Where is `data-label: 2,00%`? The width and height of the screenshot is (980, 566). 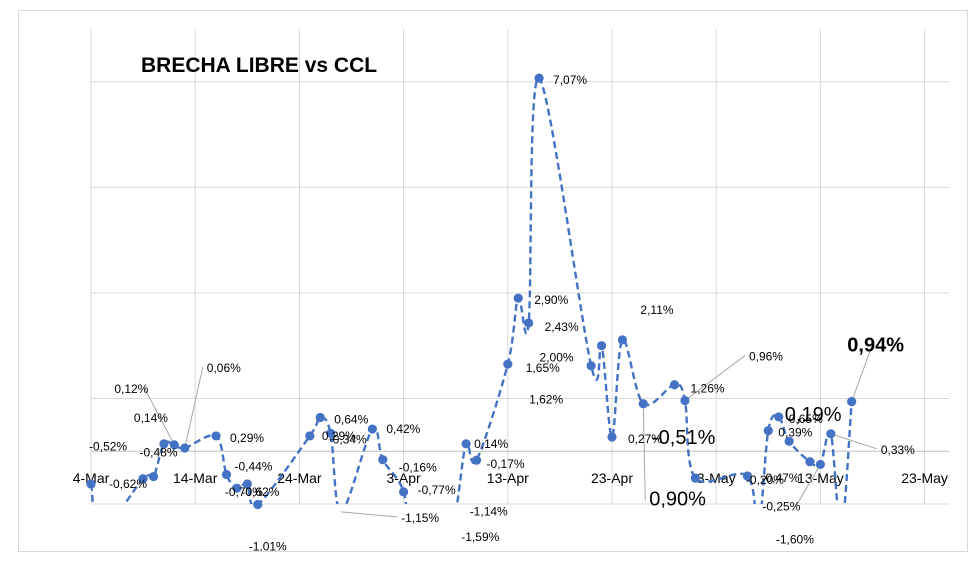
data-label: 2,00% is located at coordinates (557, 358).